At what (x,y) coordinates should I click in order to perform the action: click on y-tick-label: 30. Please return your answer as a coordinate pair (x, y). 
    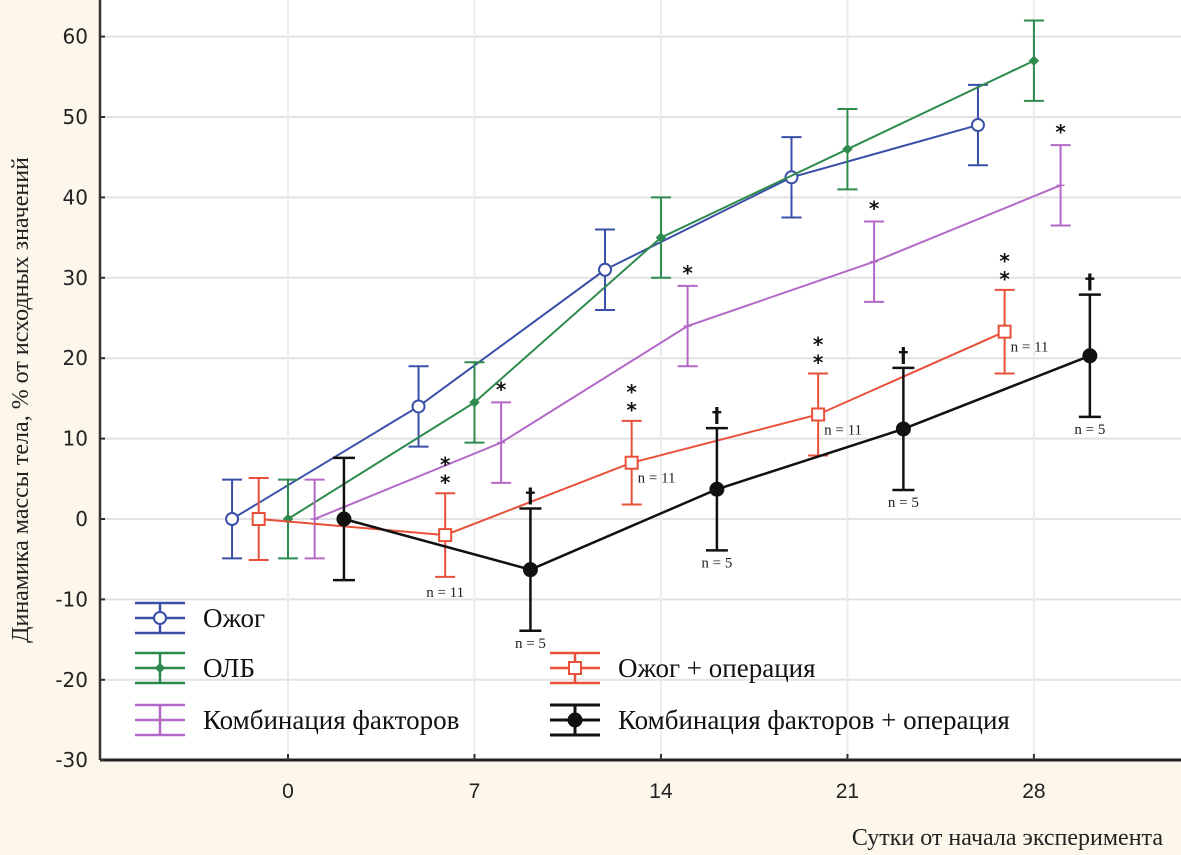
    Looking at the image, I should click on (75, 278).